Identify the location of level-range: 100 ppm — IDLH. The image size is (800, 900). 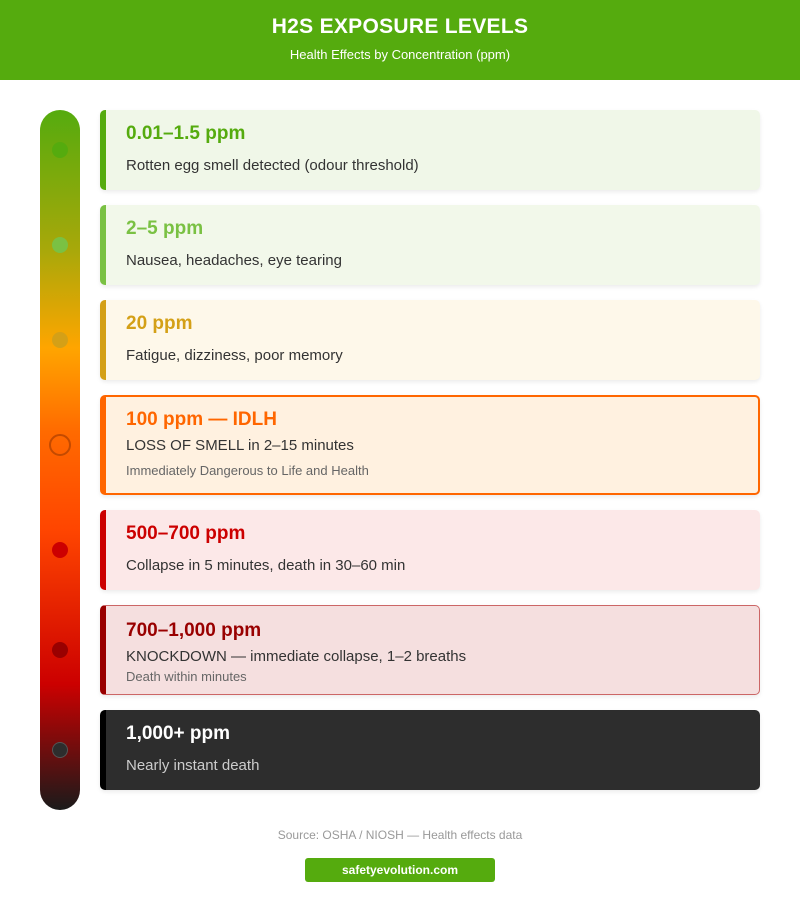
(201, 419).